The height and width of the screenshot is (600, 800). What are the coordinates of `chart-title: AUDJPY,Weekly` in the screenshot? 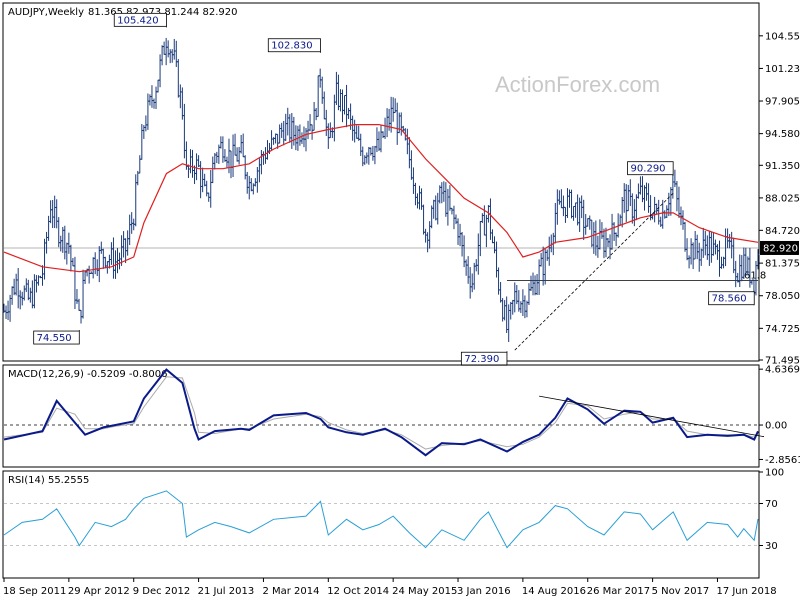 It's located at (46, 12).